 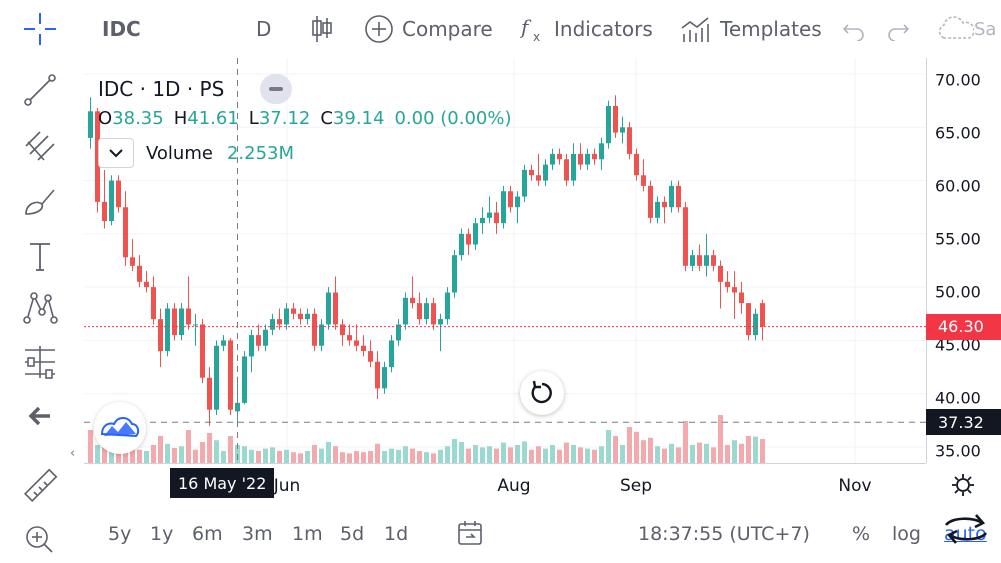 What do you see at coordinates (751, 29) in the screenshot?
I see `templates-button: Templates` at bounding box center [751, 29].